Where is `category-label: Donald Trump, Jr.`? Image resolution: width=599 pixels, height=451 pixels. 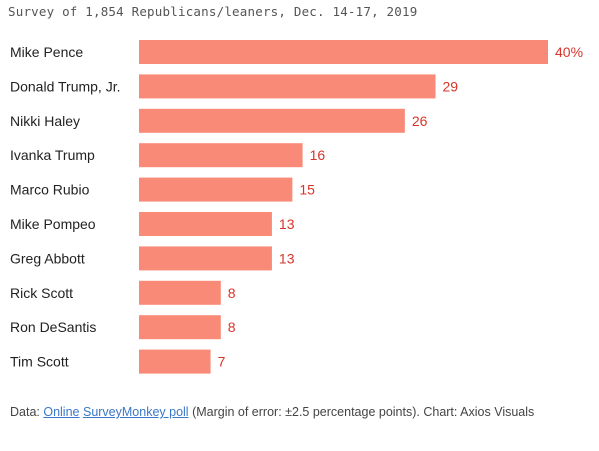 category-label: Donald Trump, Jr. is located at coordinates (65, 86).